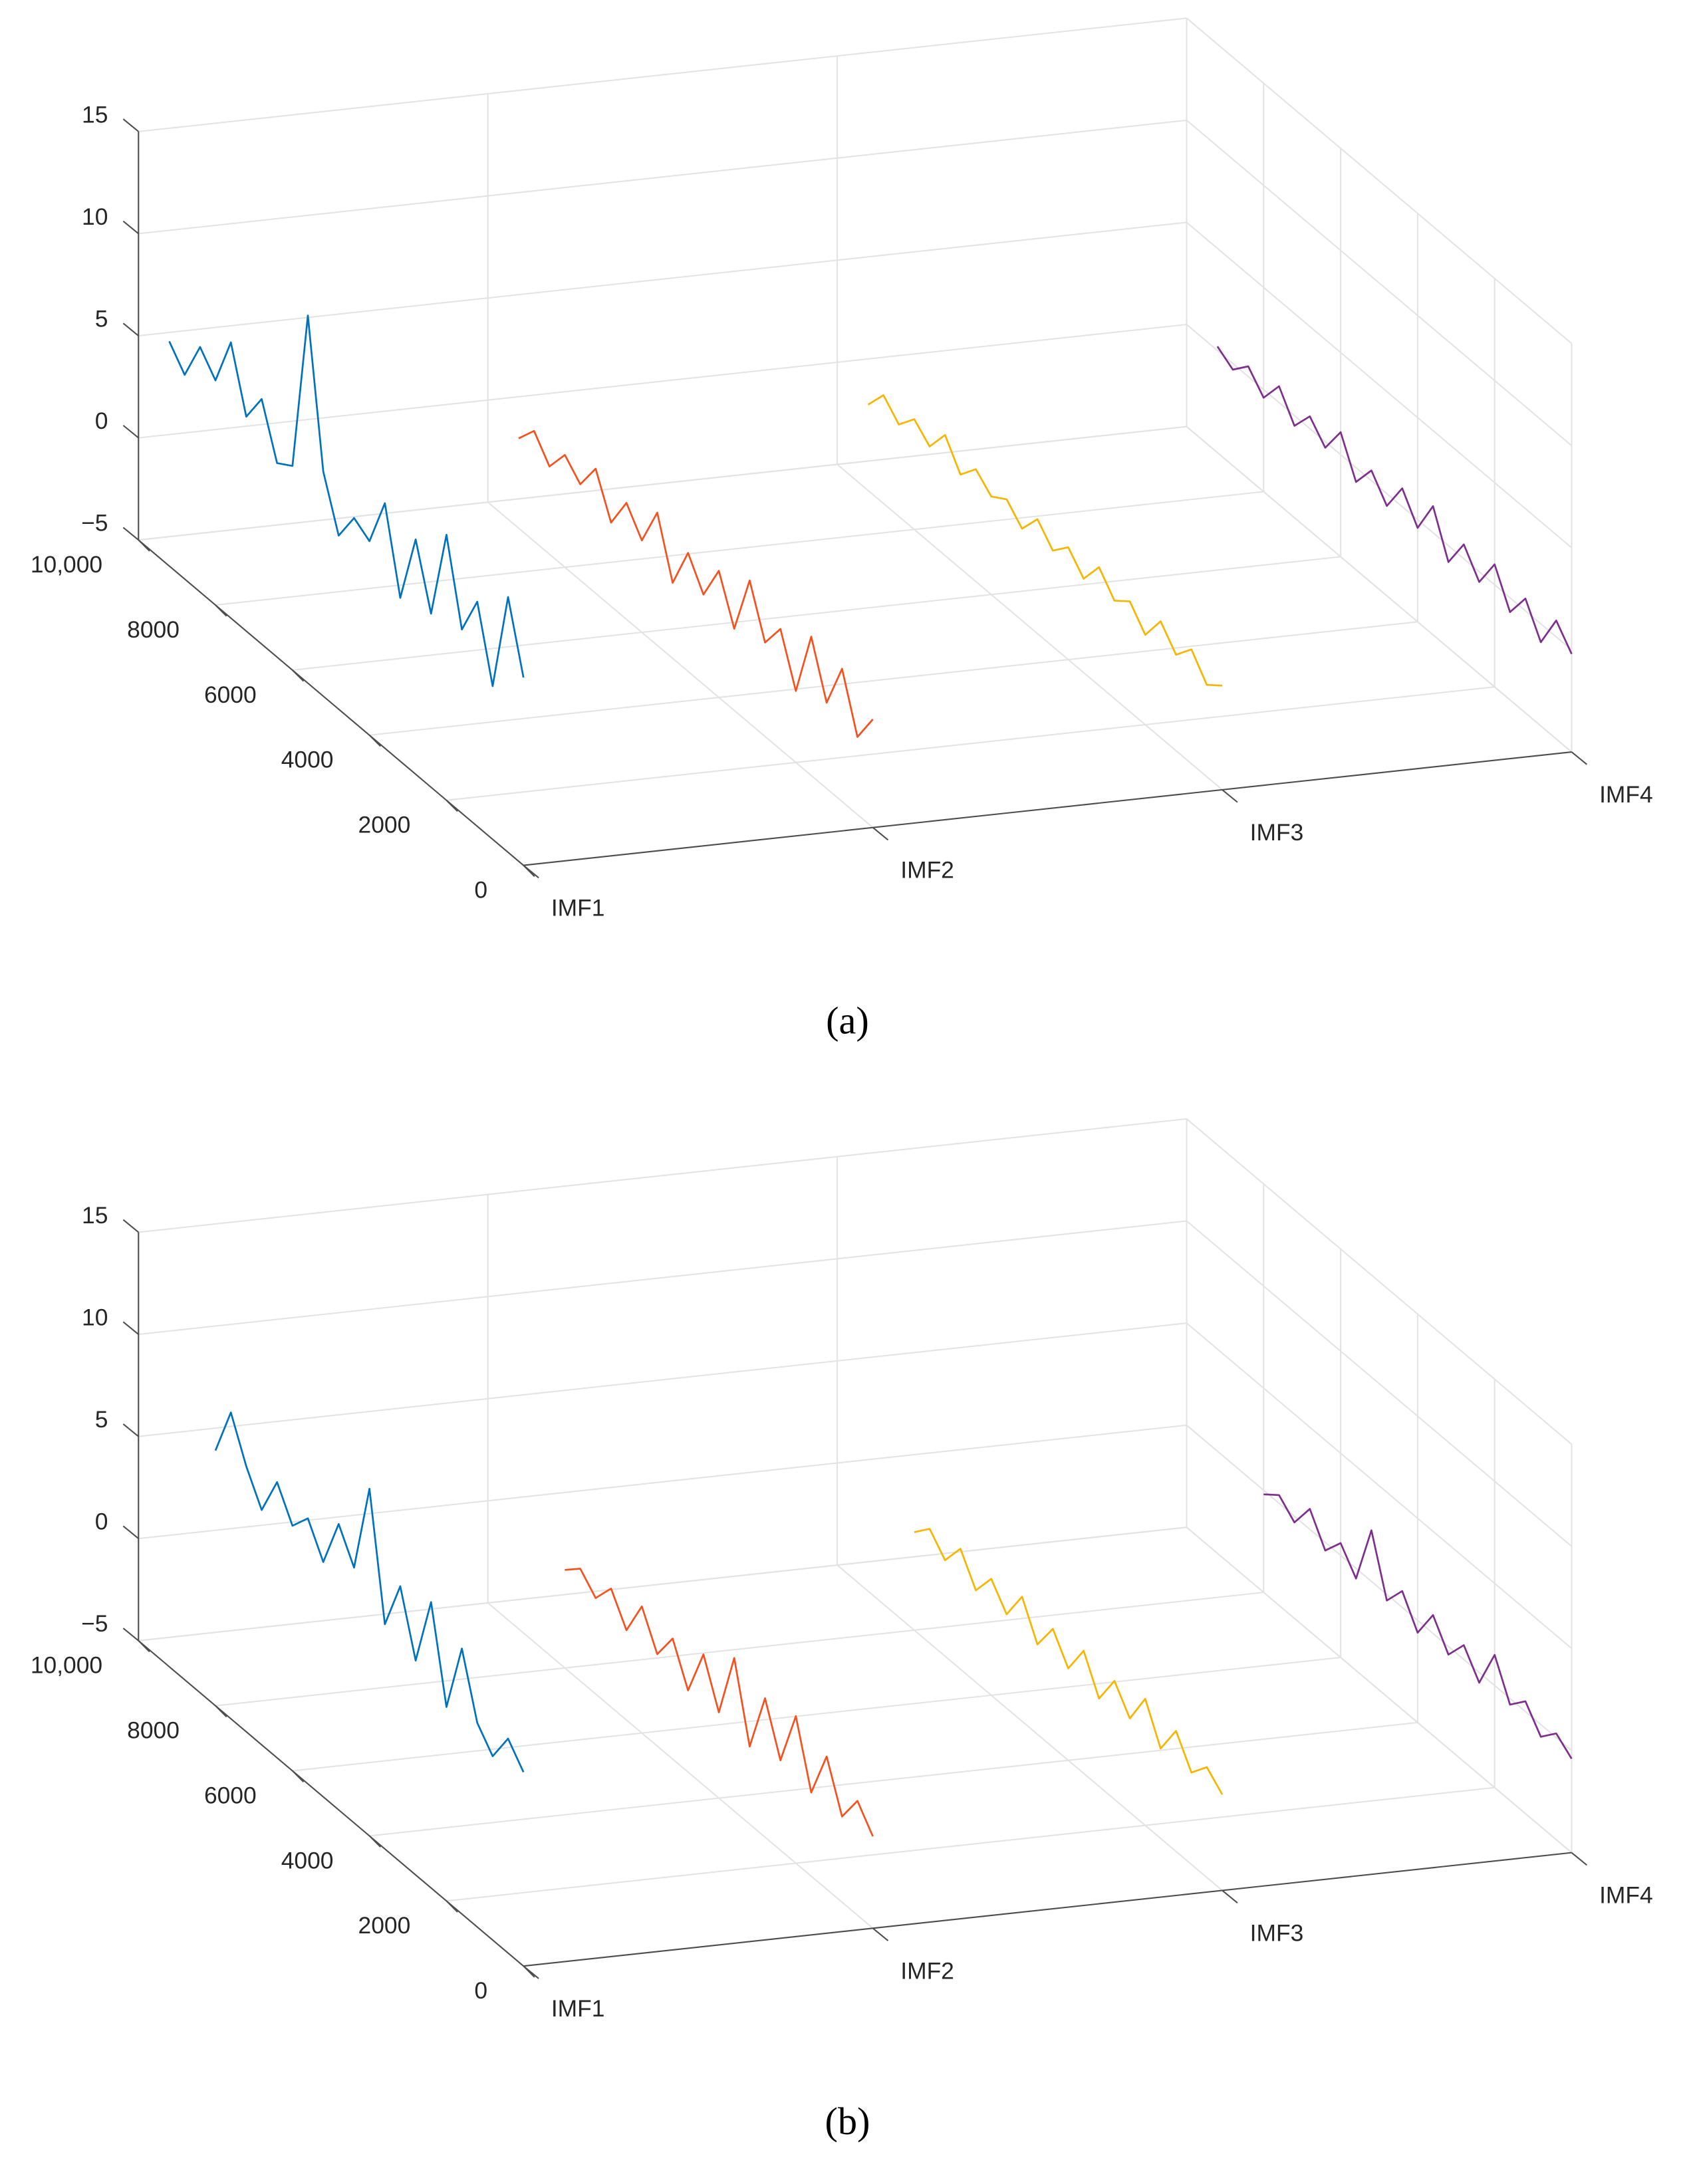 The width and height of the screenshot is (1695, 2184). I want to click on caption: (a), so click(847, 1020).